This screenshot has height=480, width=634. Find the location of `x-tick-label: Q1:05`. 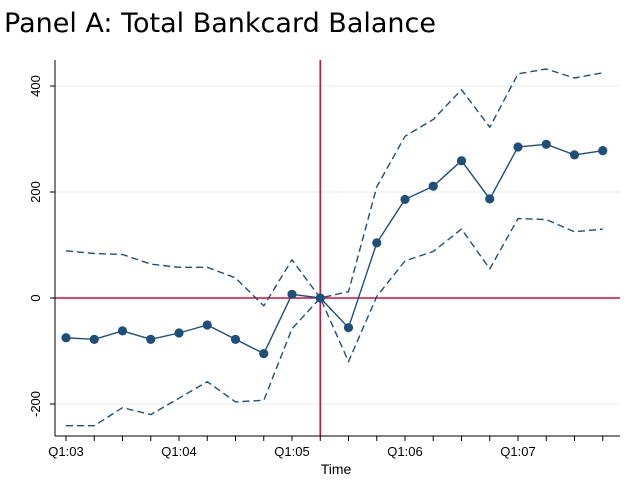

x-tick-label: Q1:05 is located at coordinates (291, 451).